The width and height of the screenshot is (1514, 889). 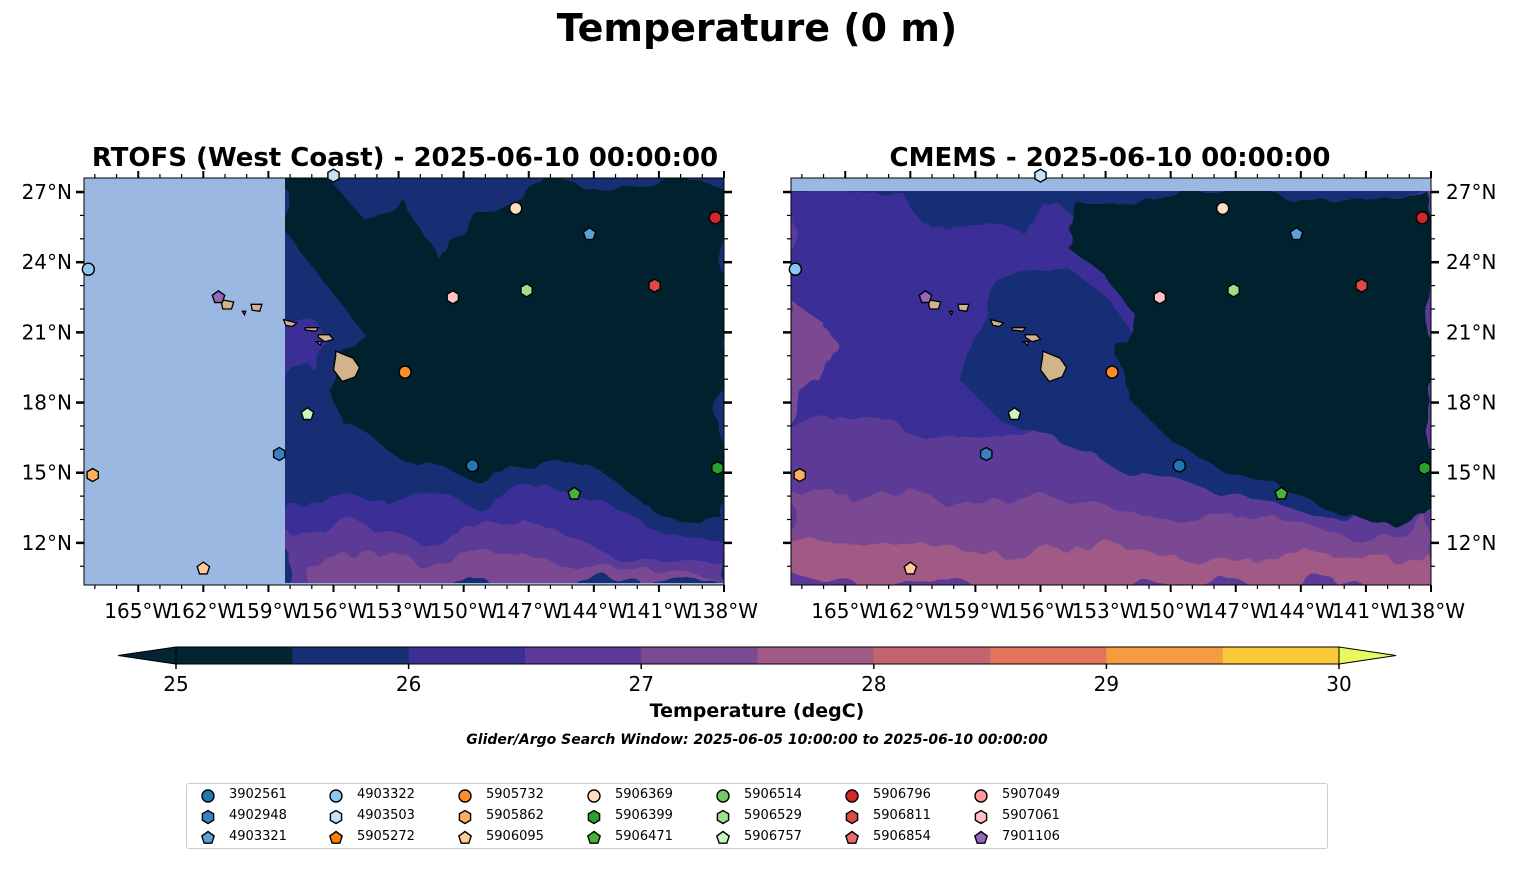 I want to click on legend-label: 5906529, so click(x=773, y=815).